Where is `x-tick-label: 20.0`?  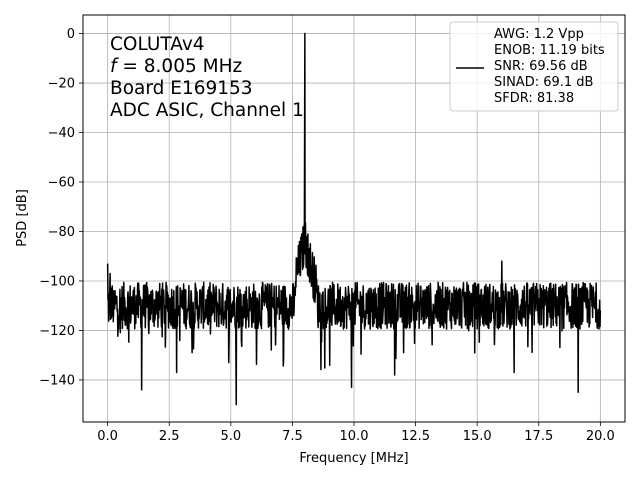
x-tick-label: 20.0 is located at coordinates (600, 436).